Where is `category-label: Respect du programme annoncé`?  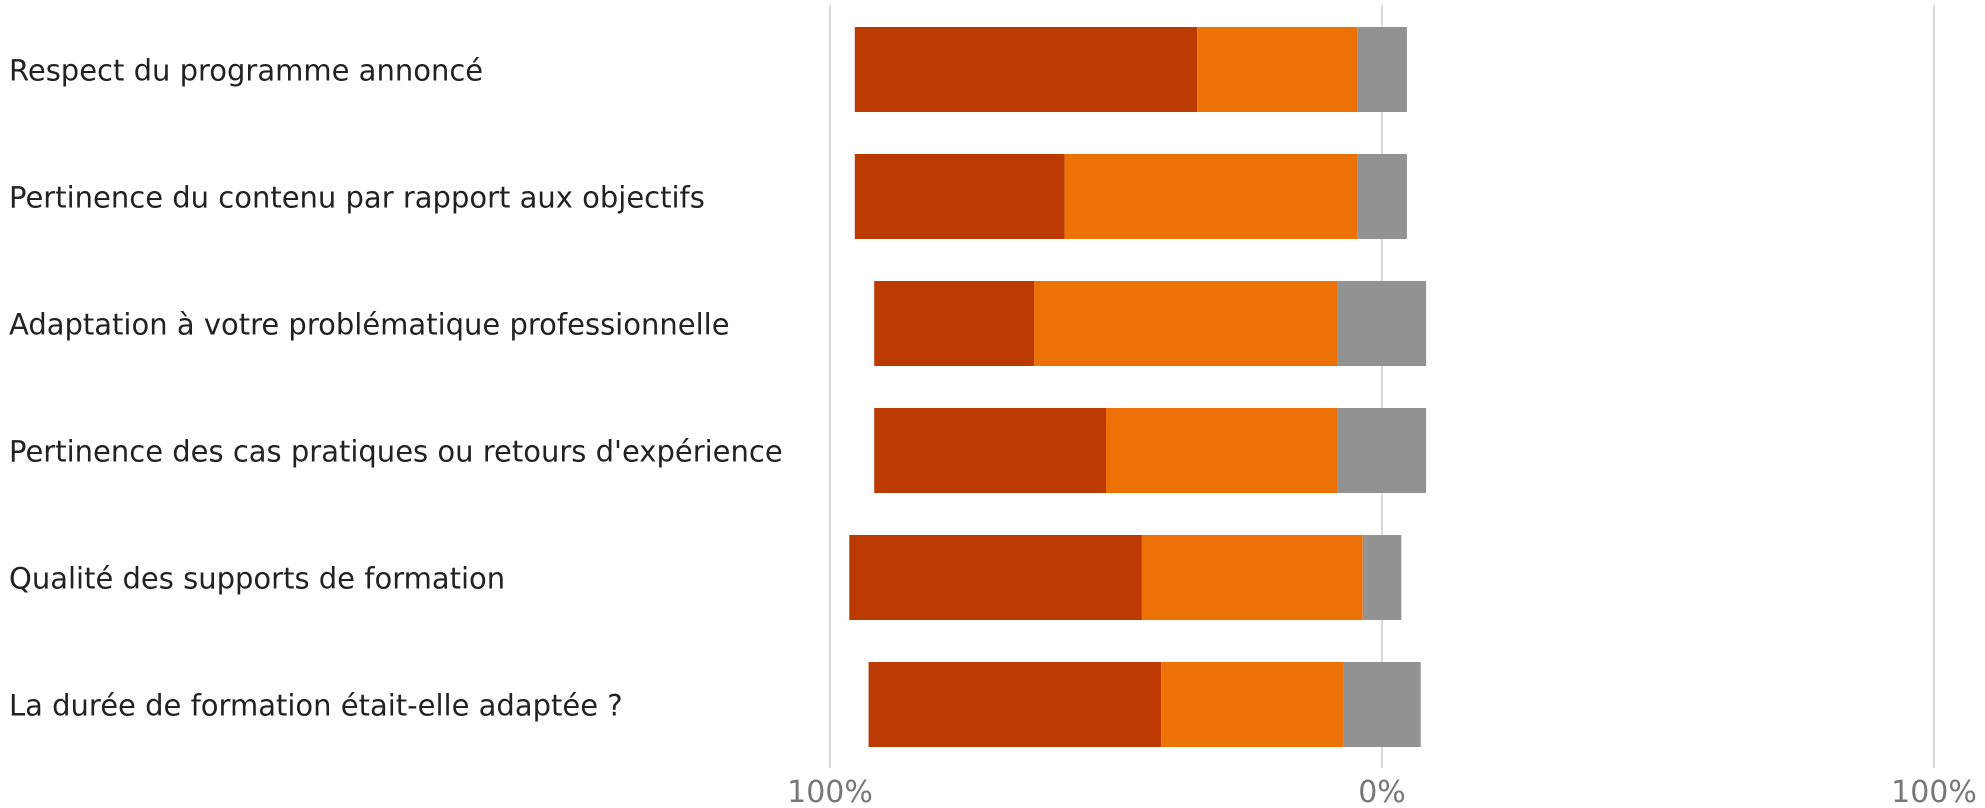 category-label: Respect du programme annoncé is located at coordinates (246, 71).